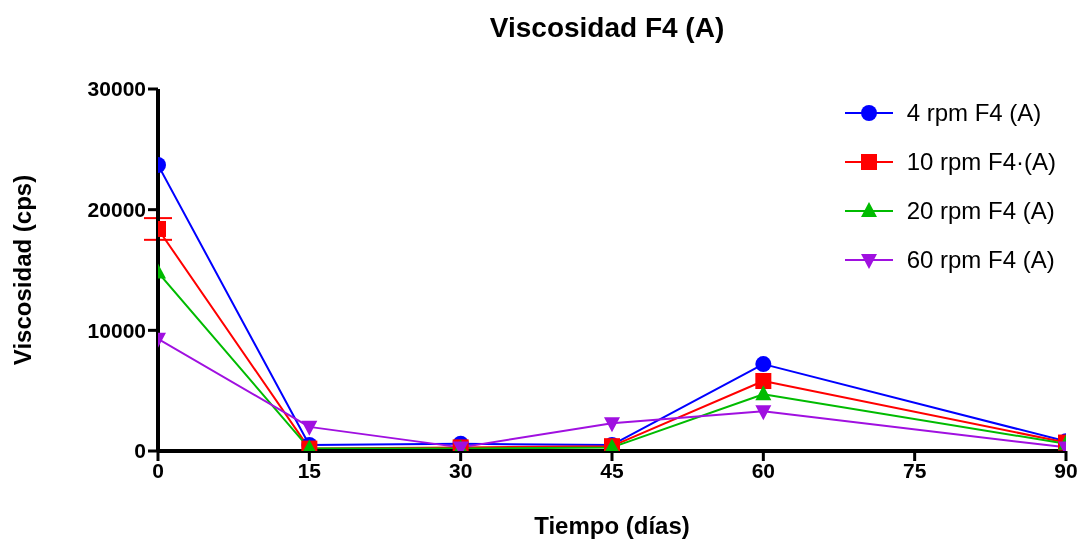 This screenshot has height=554, width=1086. Describe the element at coordinates (612, 470) in the screenshot. I see `x-tick-label: 45` at that location.